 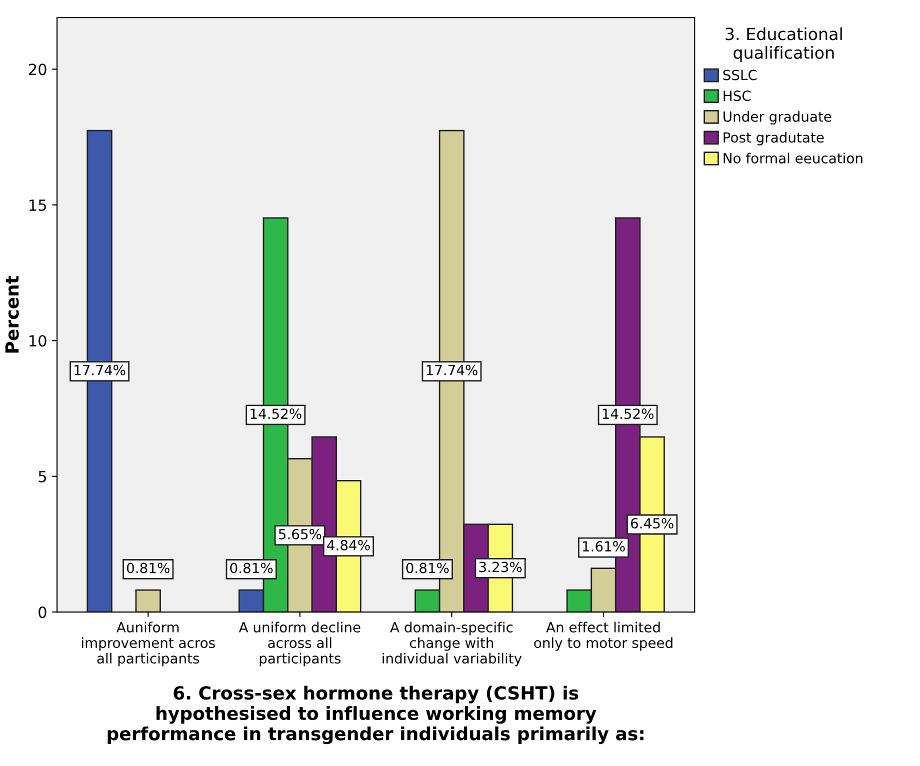 What do you see at coordinates (376, 715) in the screenshot?
I see `x-axis-title: 6. Cross-sex hormone therapy (CSHT) is hypothesised to influence working memory performance in transgender individuals primarily as:` at bounding box center [376, 715].